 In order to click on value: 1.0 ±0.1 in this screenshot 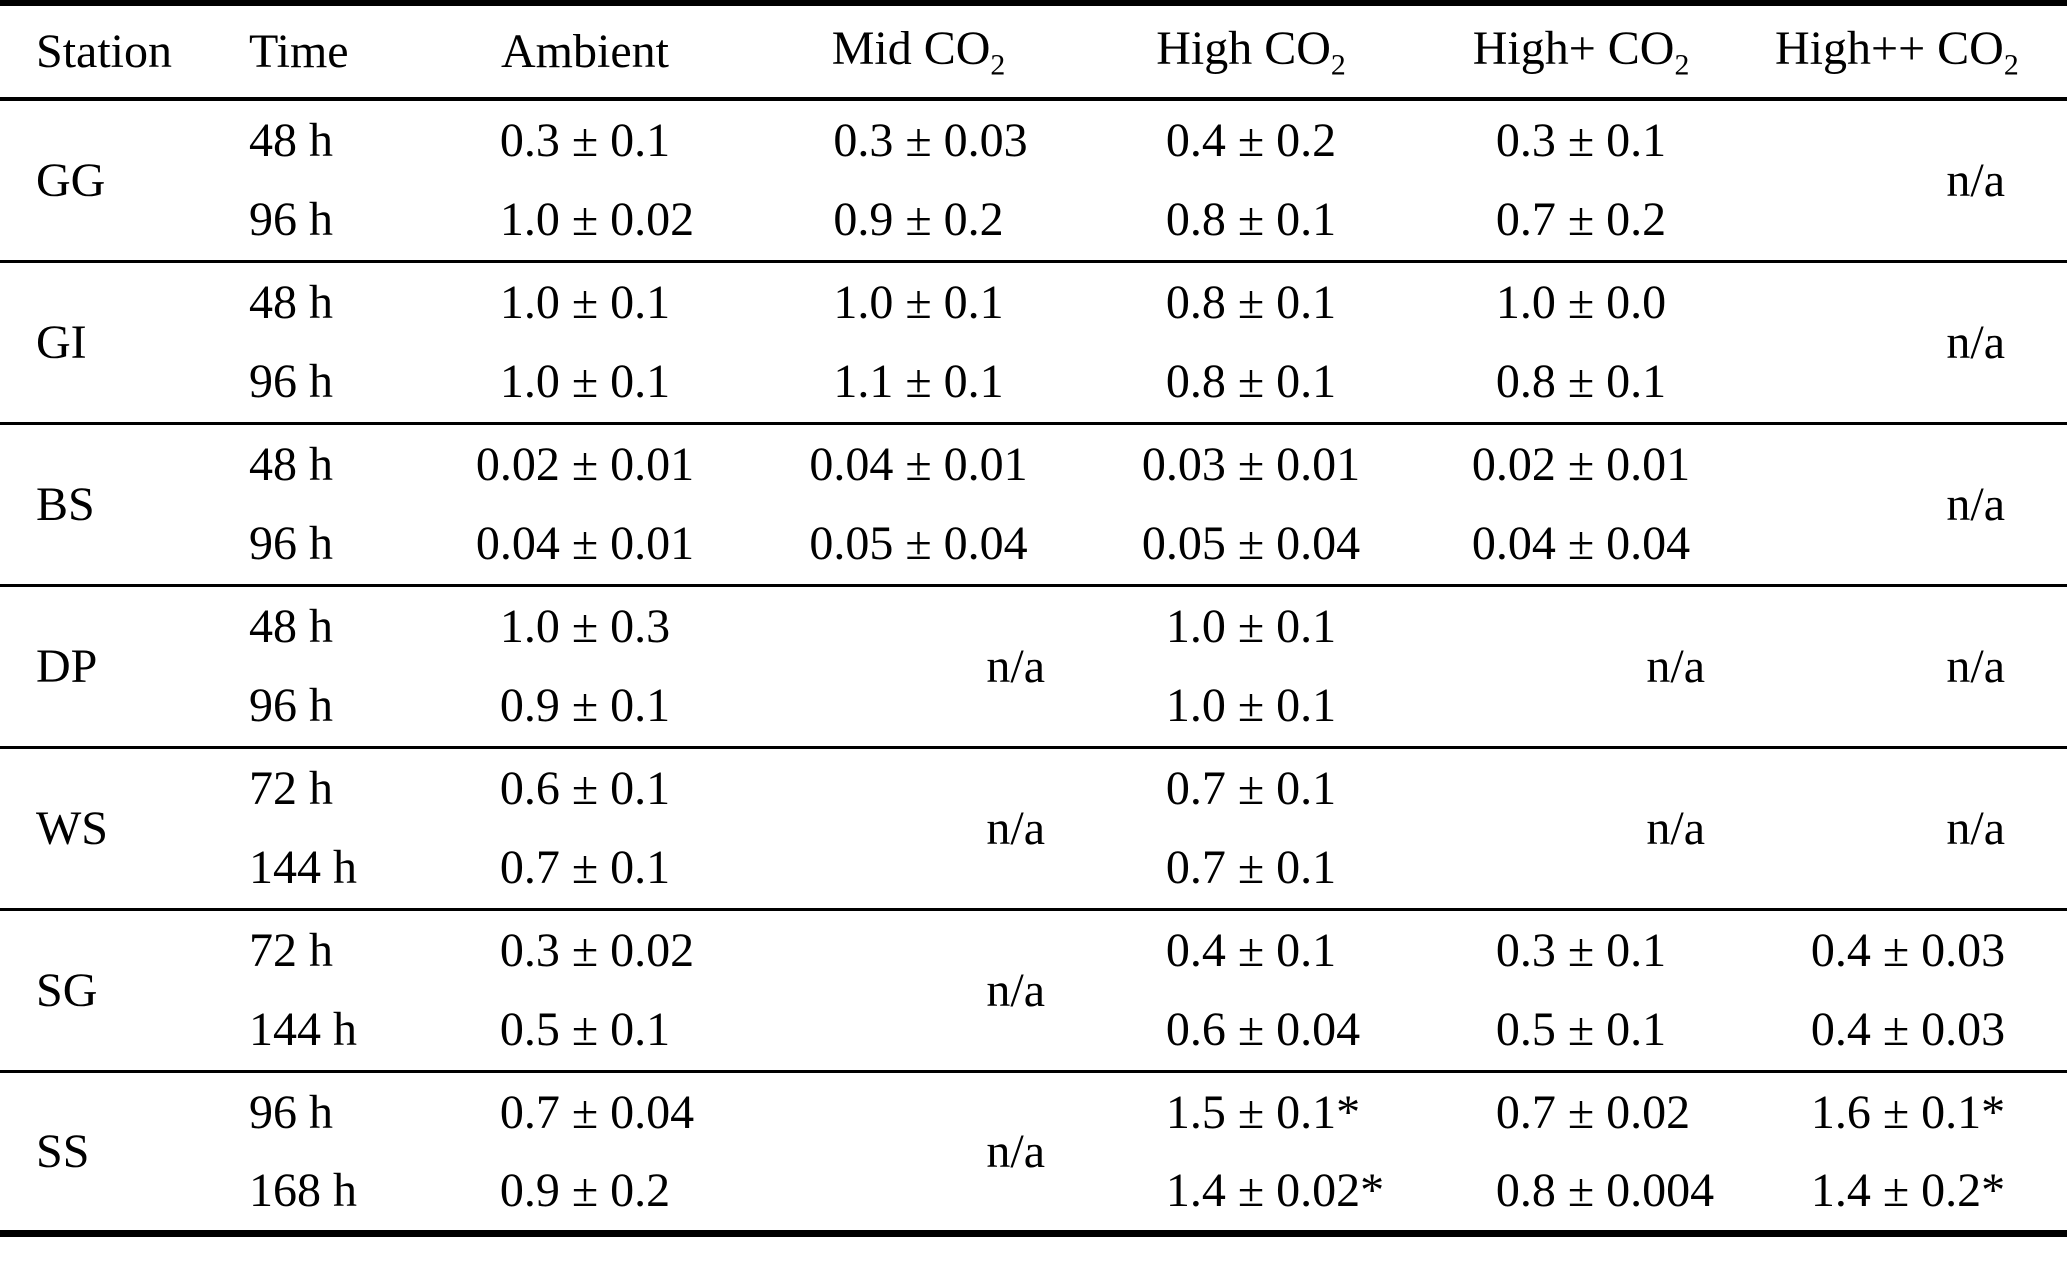, I will do `click(585, 302)`.